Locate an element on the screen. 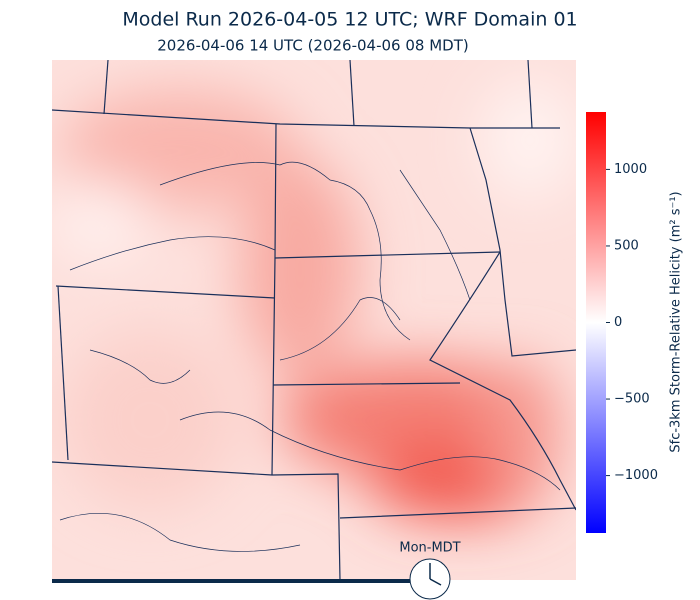 This screenshot has width=700, height=600. colorbar-tick-label: −500 is located at coordinates (632, 399).